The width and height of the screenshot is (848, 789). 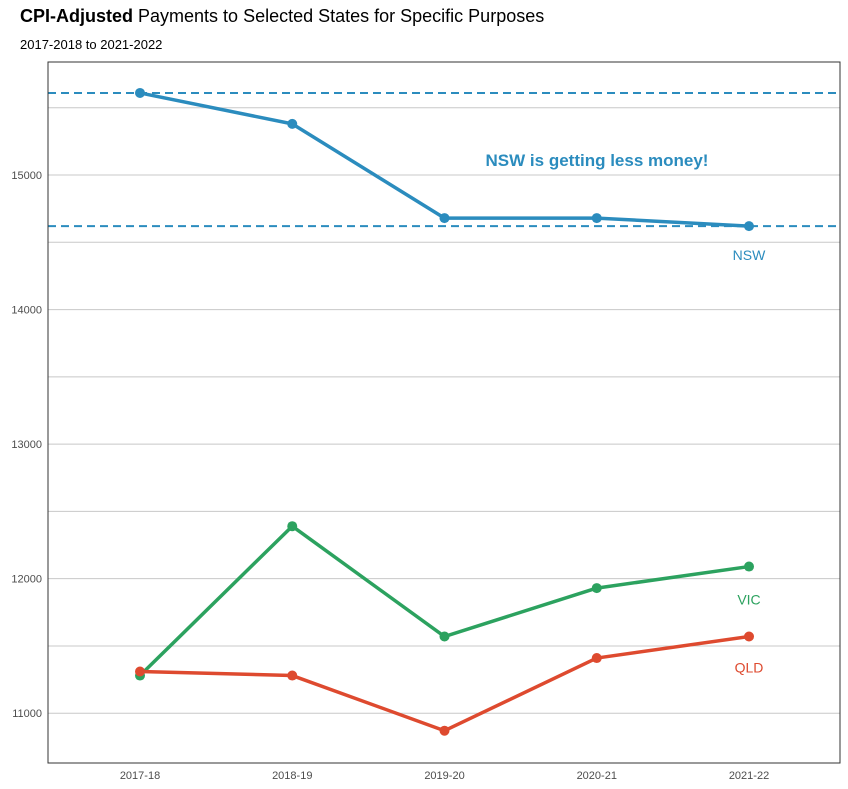 I want to click on y-tick-label: 13000, so click(x=26, y=445).